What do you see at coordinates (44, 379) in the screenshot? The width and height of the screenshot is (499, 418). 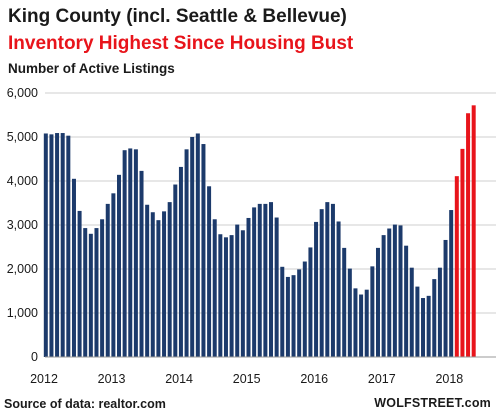 I see `x-tick-label: 2012` at bounding box center [44, 379].